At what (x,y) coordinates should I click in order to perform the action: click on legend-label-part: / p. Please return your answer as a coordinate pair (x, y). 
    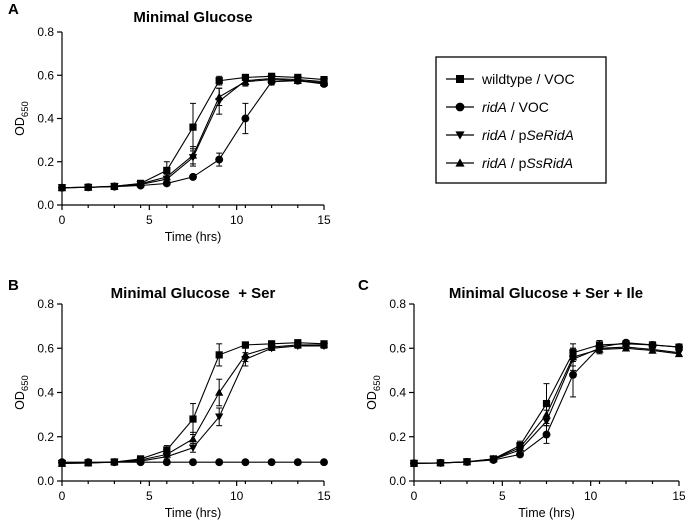
    Looking at the image, I should click on (517, 135).